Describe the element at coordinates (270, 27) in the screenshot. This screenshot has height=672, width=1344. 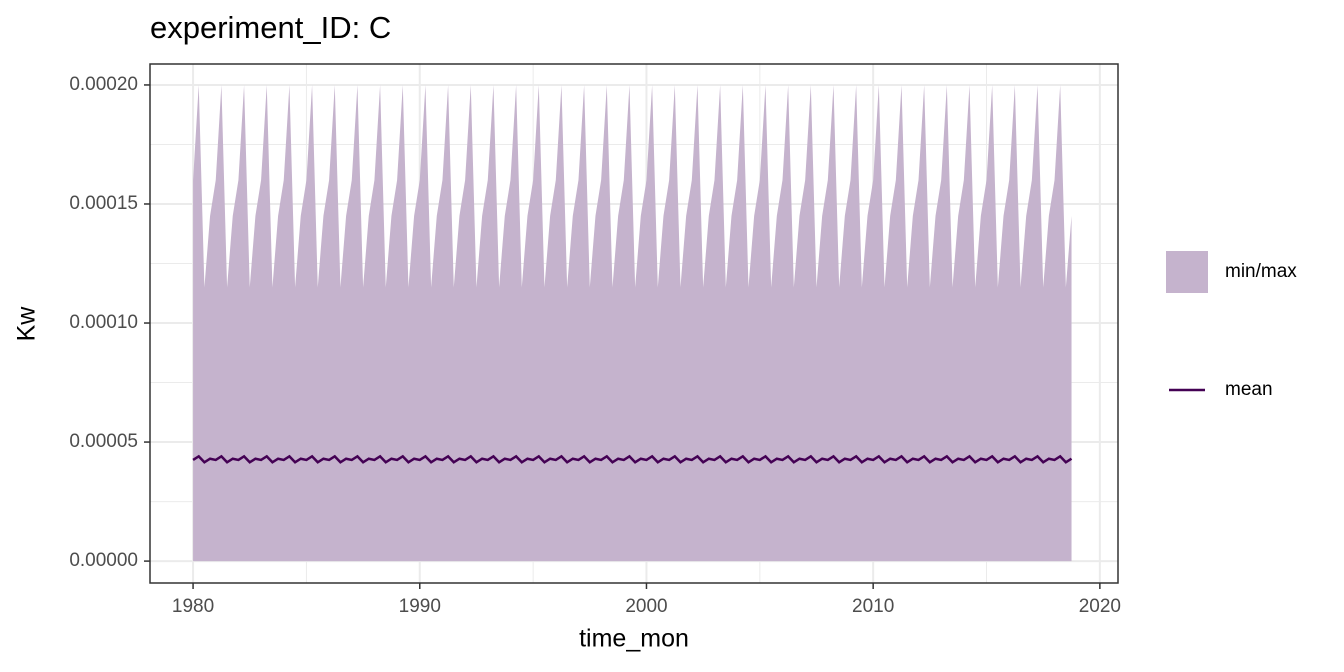
I see `chart-title: experiment_ID: C` at that location.